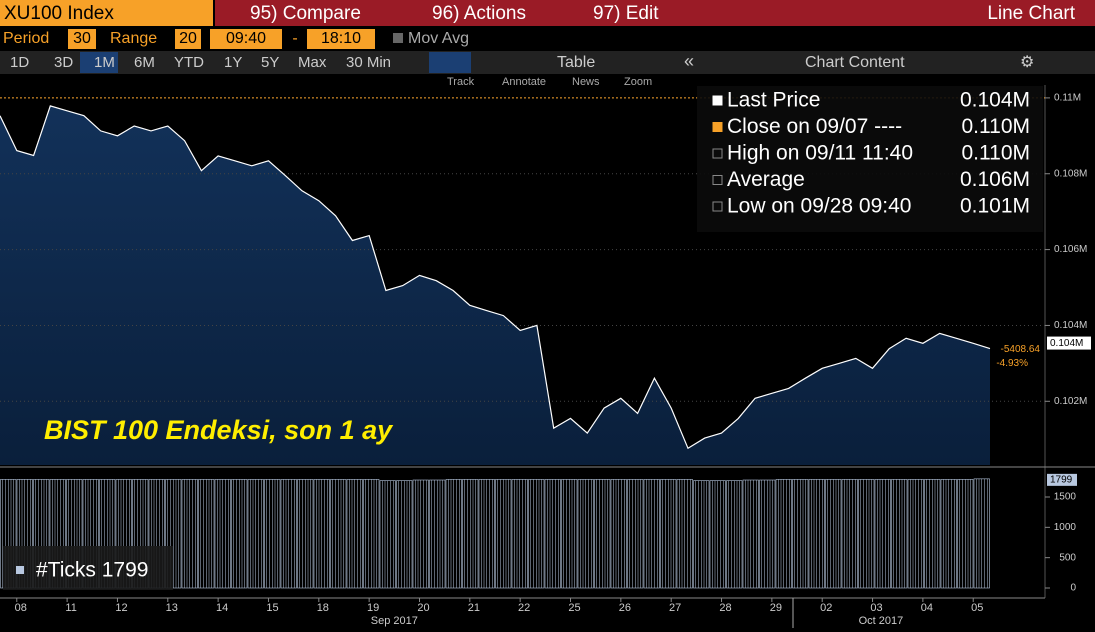  What do you see at coordinates (773, 100) in the screenshot?
I see `legend-label: Last Price` at bounding box center [773, 100].